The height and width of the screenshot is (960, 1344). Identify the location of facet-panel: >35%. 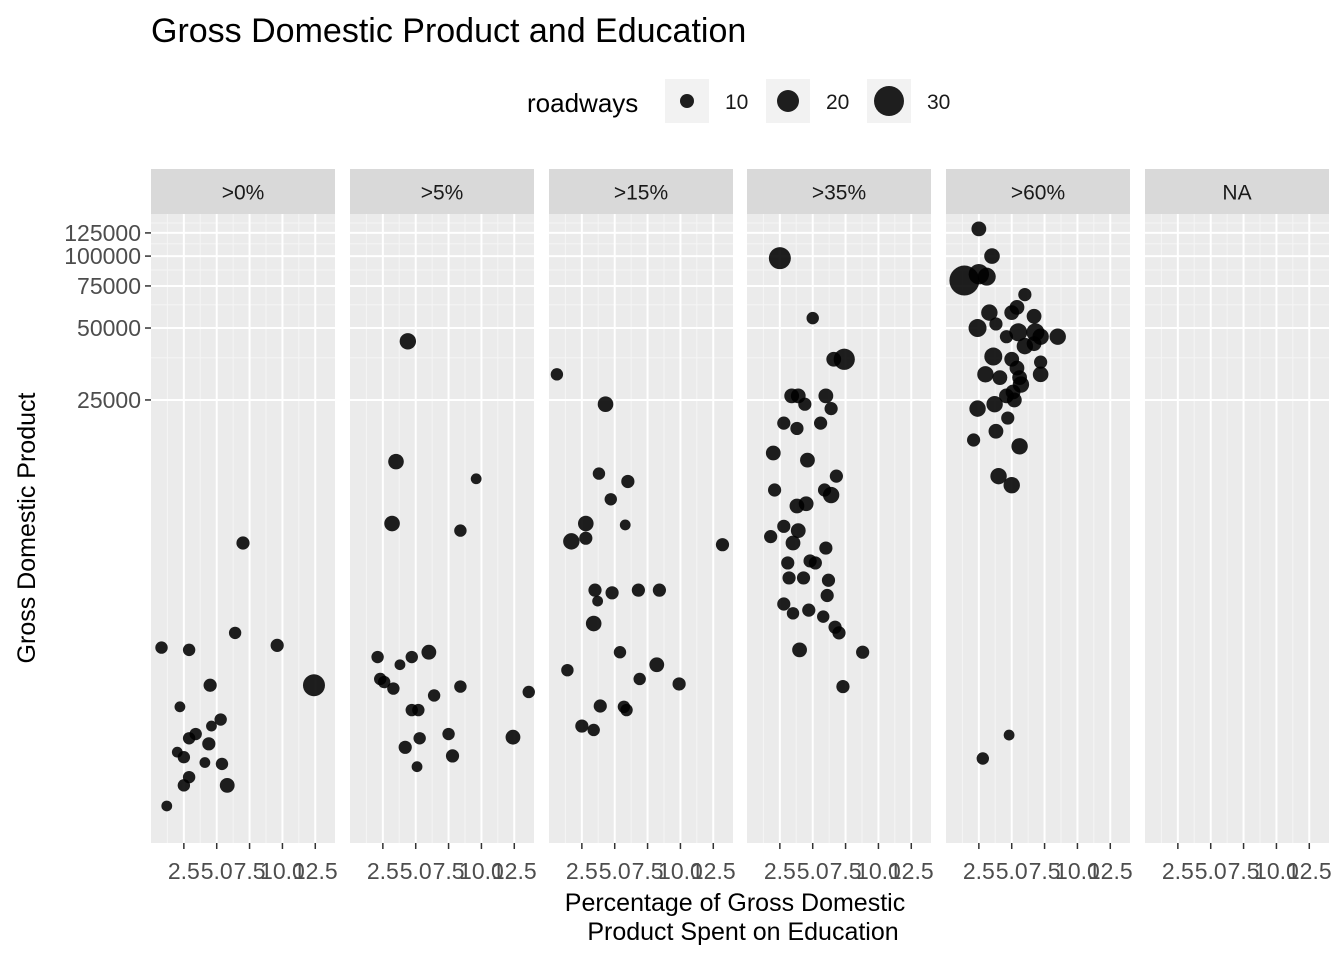
(839, 506).